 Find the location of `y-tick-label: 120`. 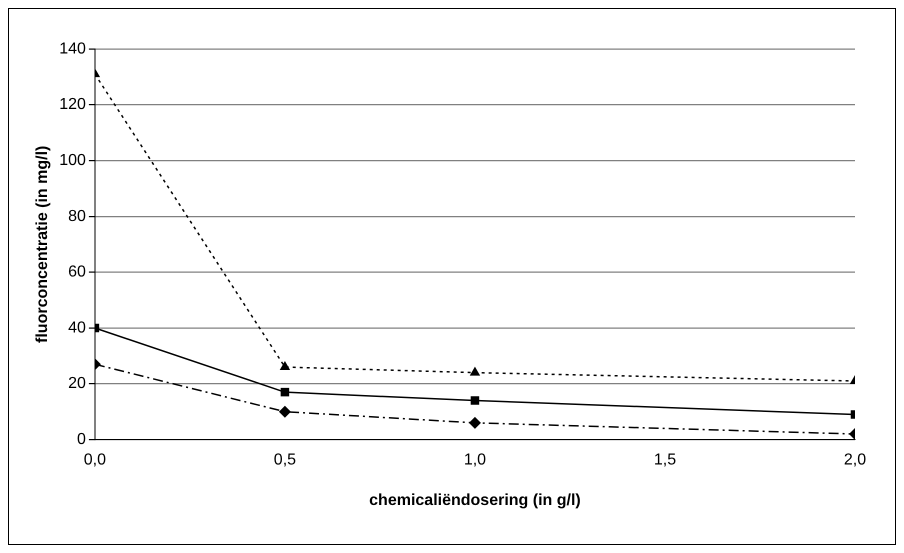

y-tick-label: 120 is located at coordinates (72, 105).